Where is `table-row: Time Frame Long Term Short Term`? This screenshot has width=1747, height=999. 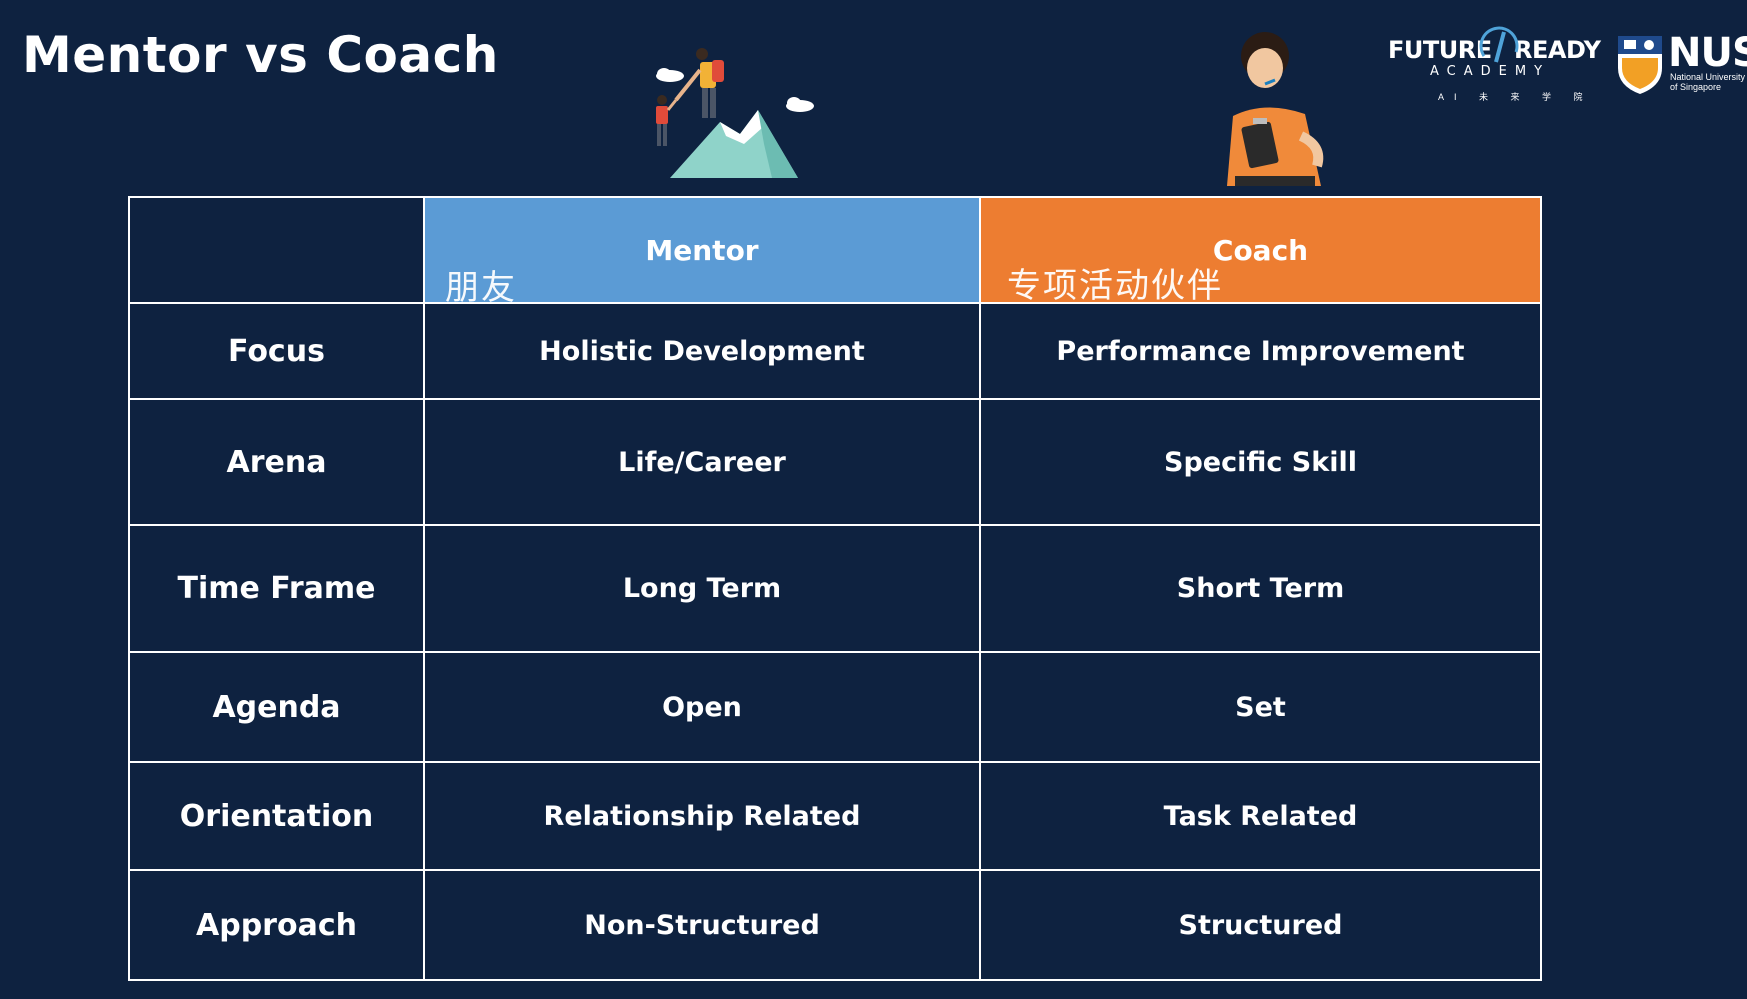
table-row: Time Frame Long Term Short Term is located at coordinates (835, 588).